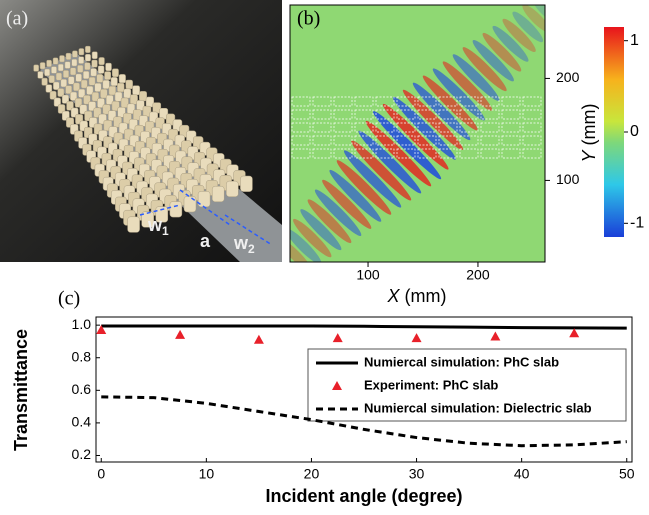 The height and width of the screenshot is (515, 649). Describe the element at coordinates (205, 241) in the screenshot. I see `dimension-label: a` at that location.